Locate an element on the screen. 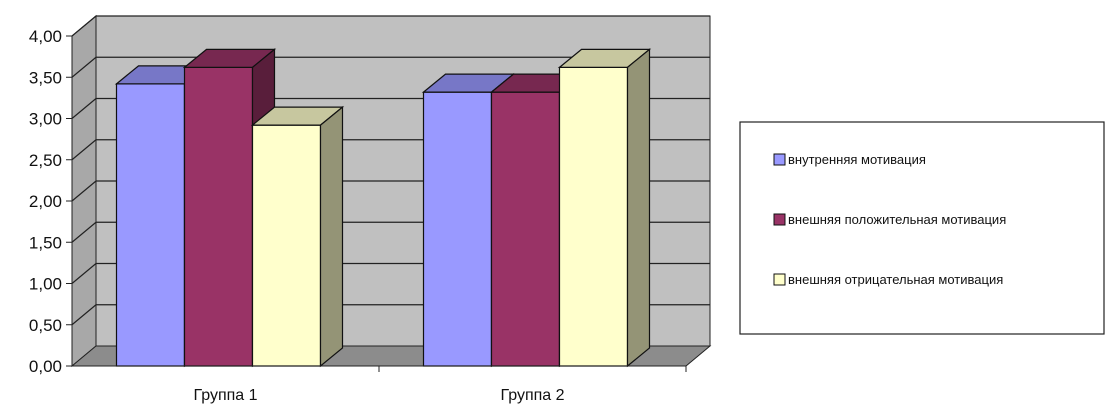  legend-item: внешняя положительная мотивация is located at coordinates (889, 219).